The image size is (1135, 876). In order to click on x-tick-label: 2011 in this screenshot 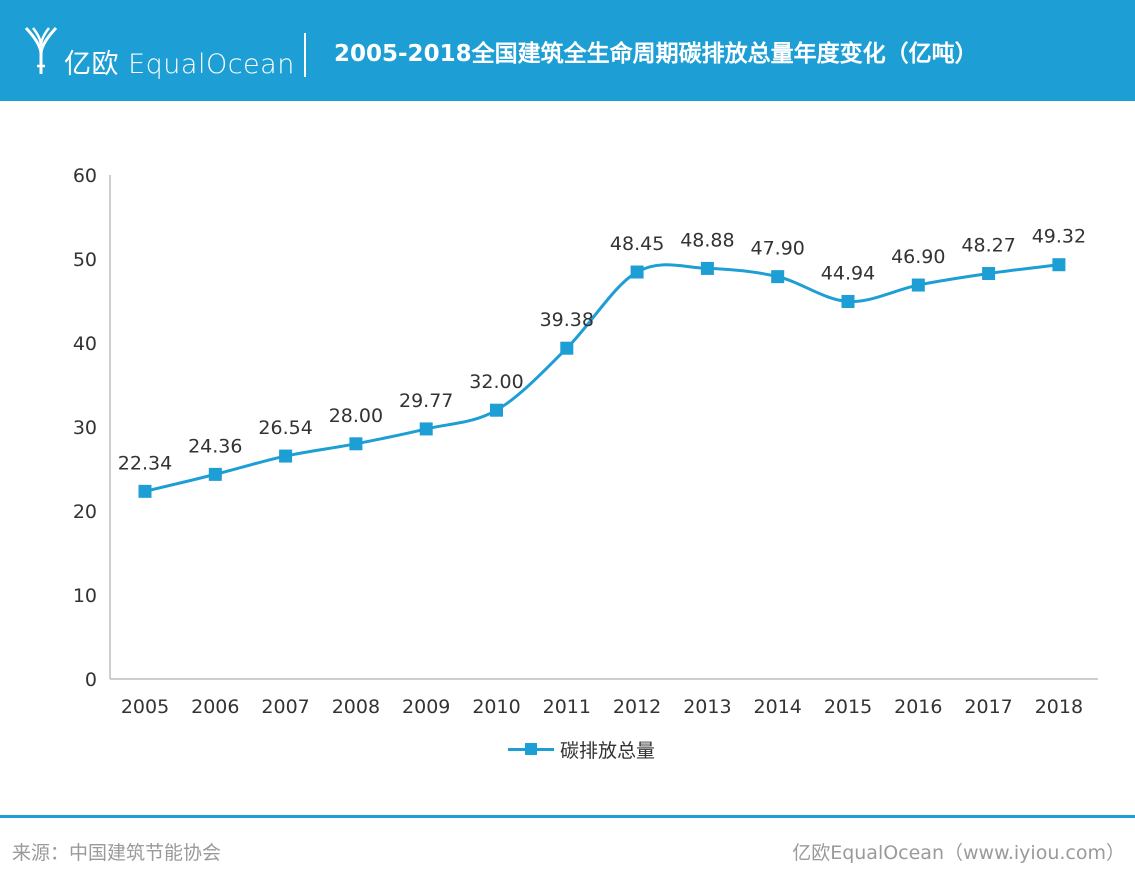, I will do `click(567, 707)`.